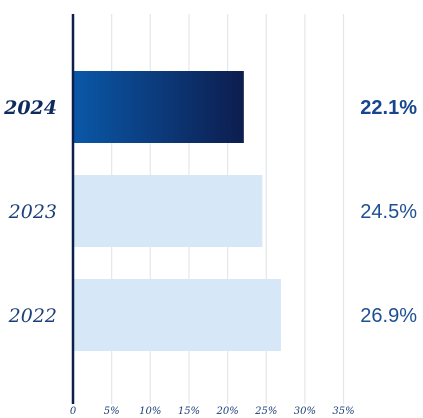  I want to click on value-label-2022: 26.9%, so click(388, 316).